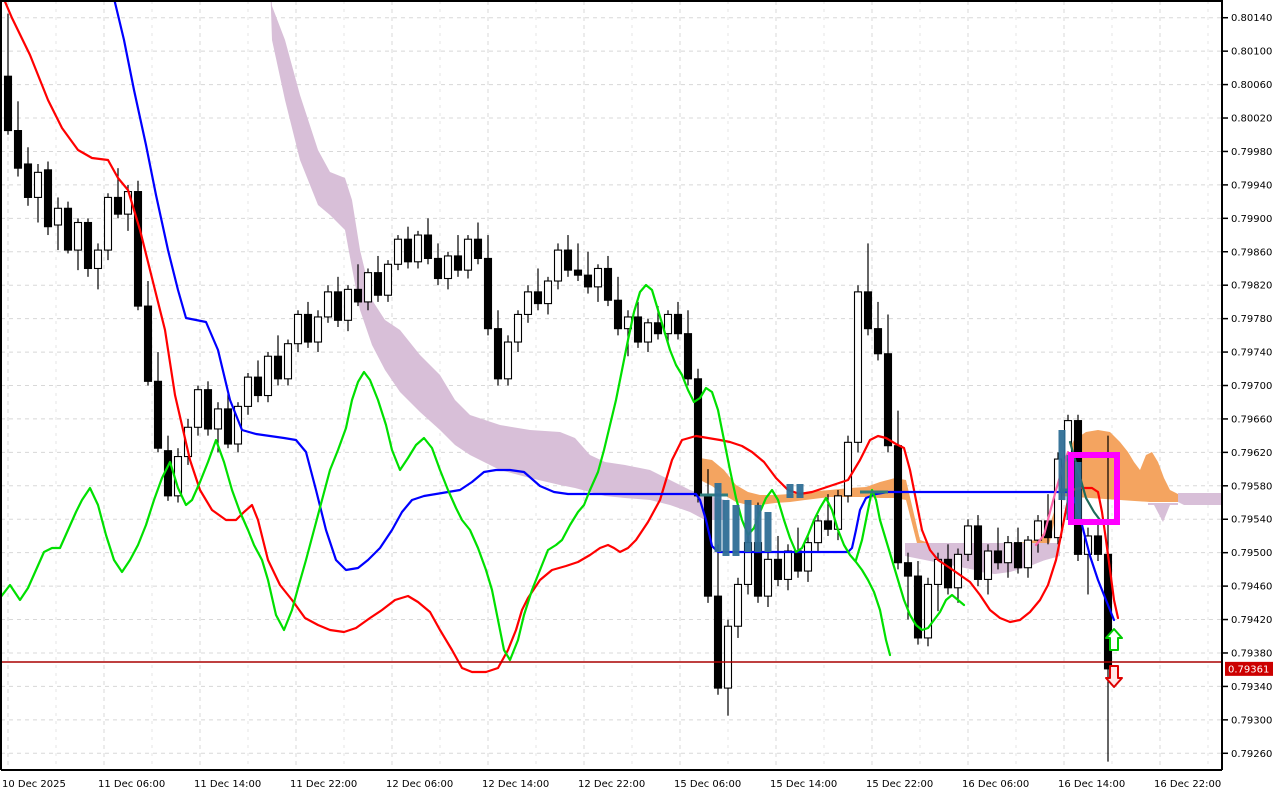 The height and width of the screenshot is (800, 1280). Describe the element at coordinates (323, 784) in the screenshot. I see `x-tick-label: 11 Dec 22:00` at that location.